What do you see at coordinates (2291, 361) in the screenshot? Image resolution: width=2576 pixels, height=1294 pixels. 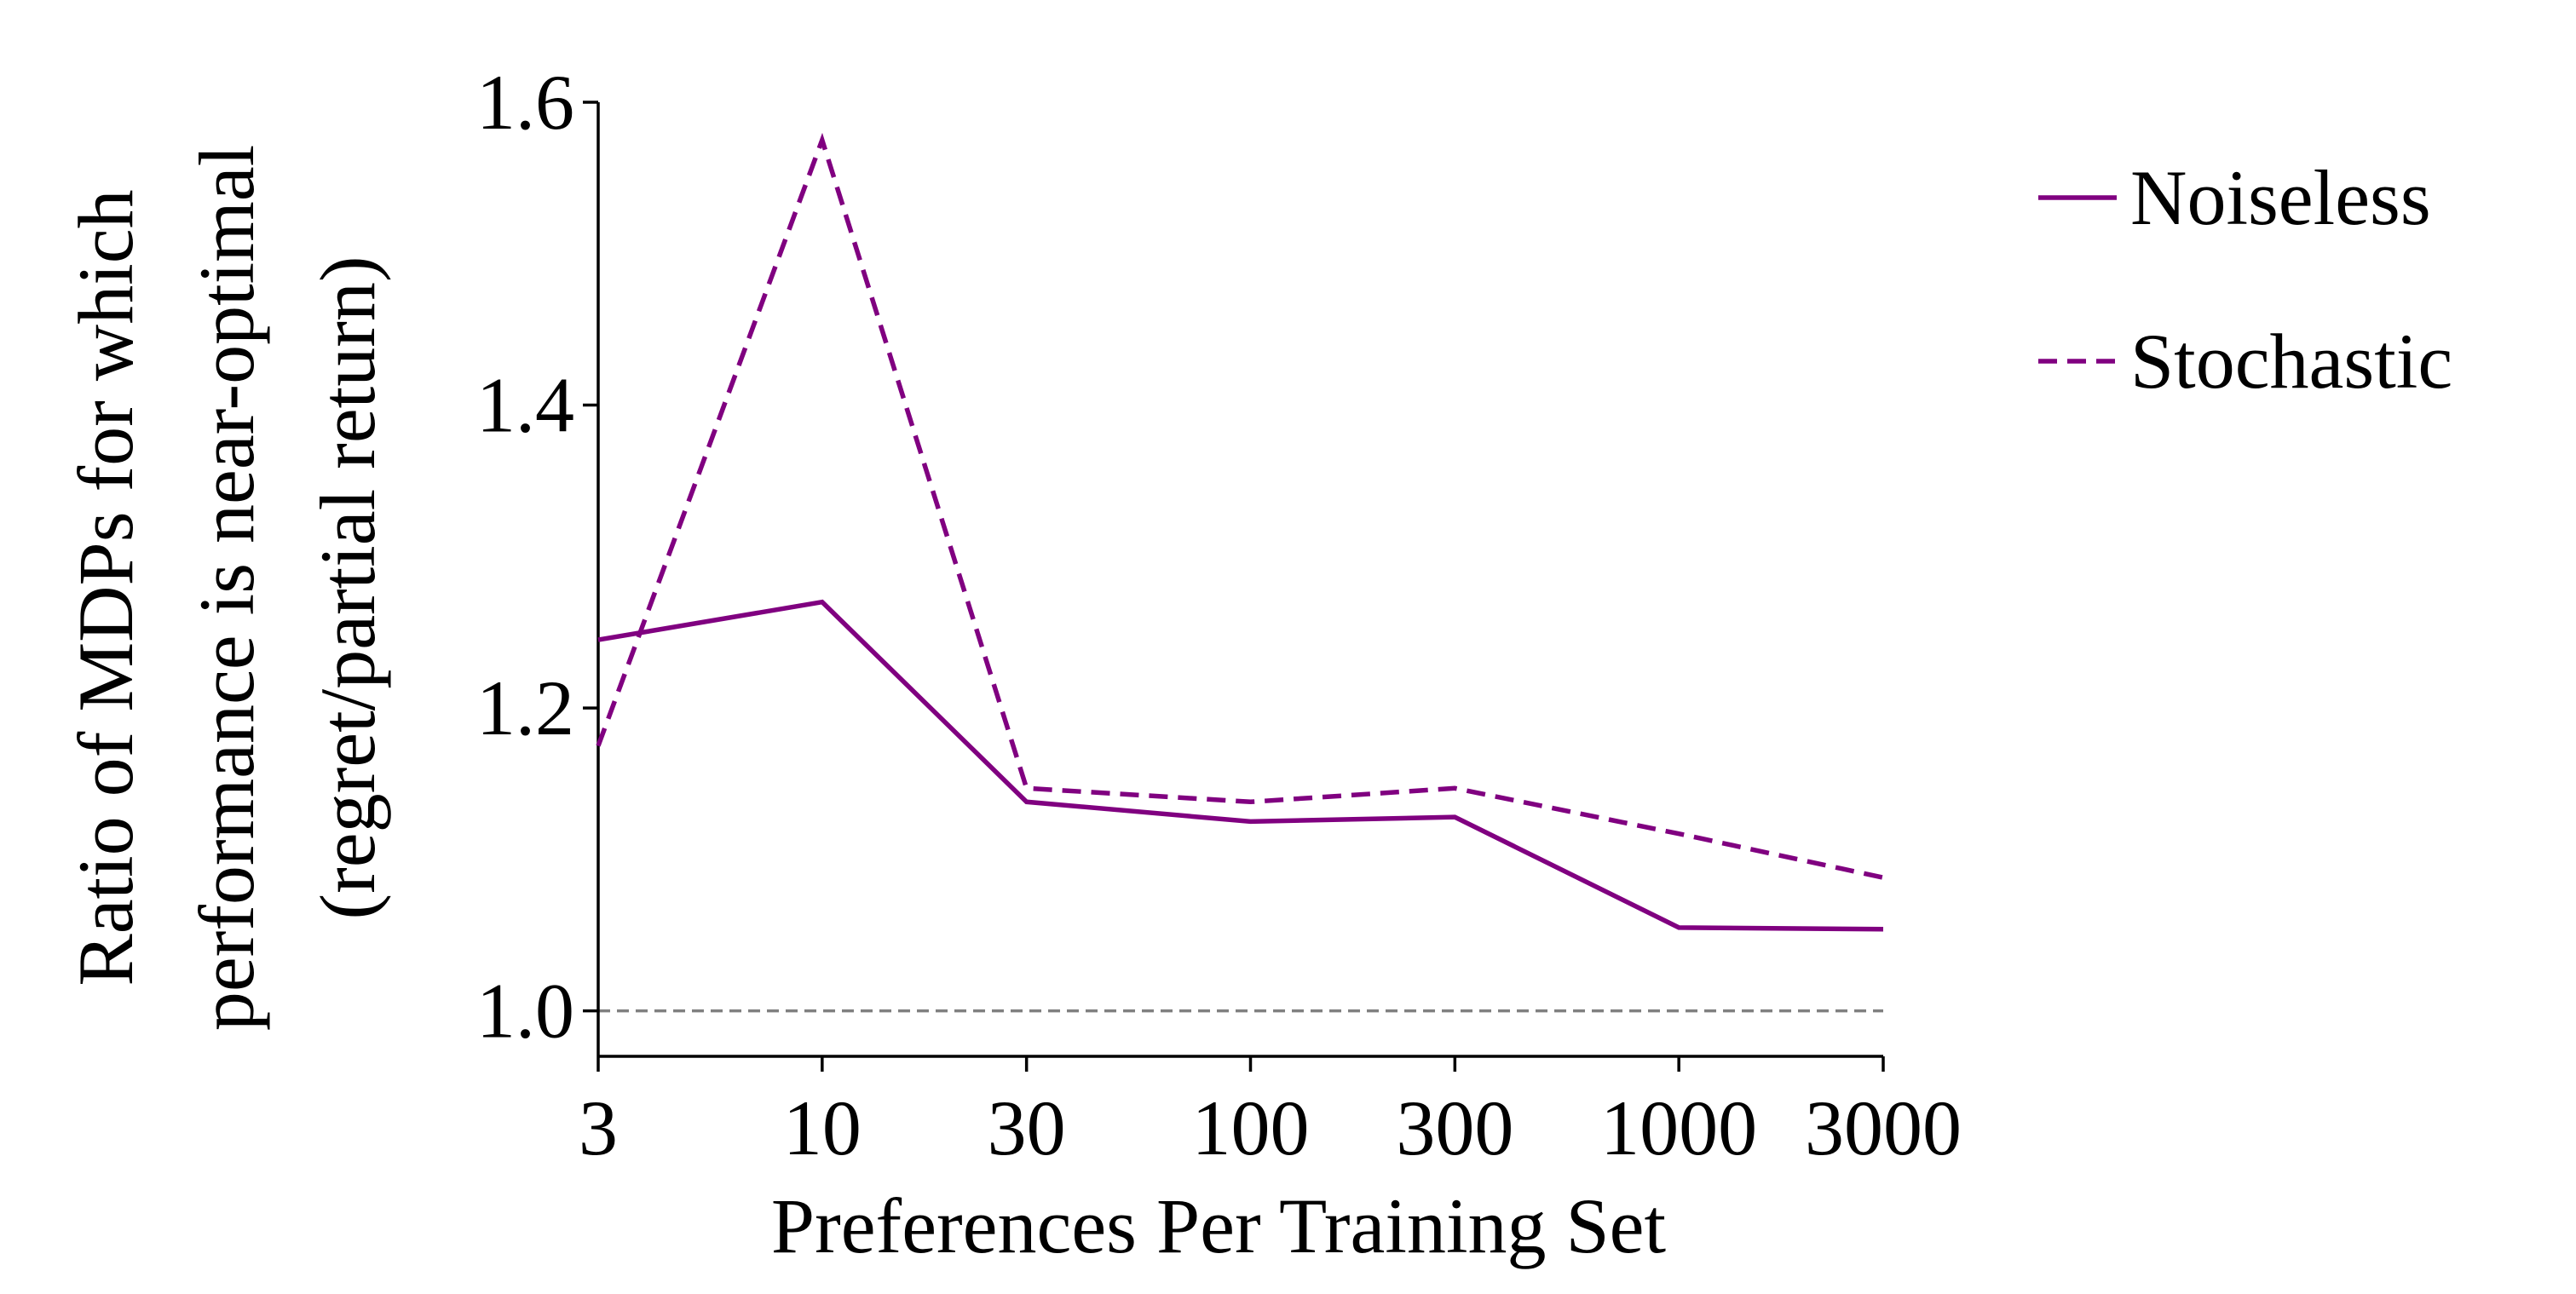 I see `legend-label-stochastic: Stochastic` at bounding box center [2291, 361].